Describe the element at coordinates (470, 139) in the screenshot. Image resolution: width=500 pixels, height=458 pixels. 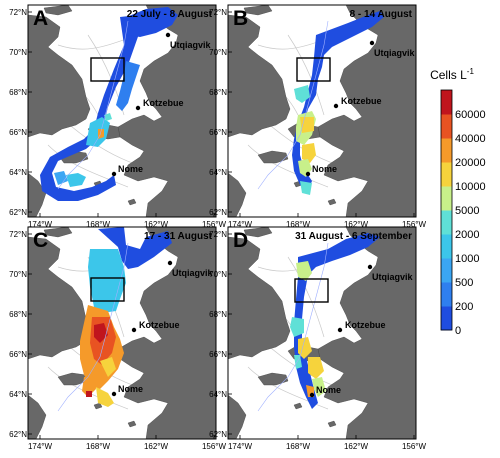
I see `colorbar-tick-label: 40000` at that location.